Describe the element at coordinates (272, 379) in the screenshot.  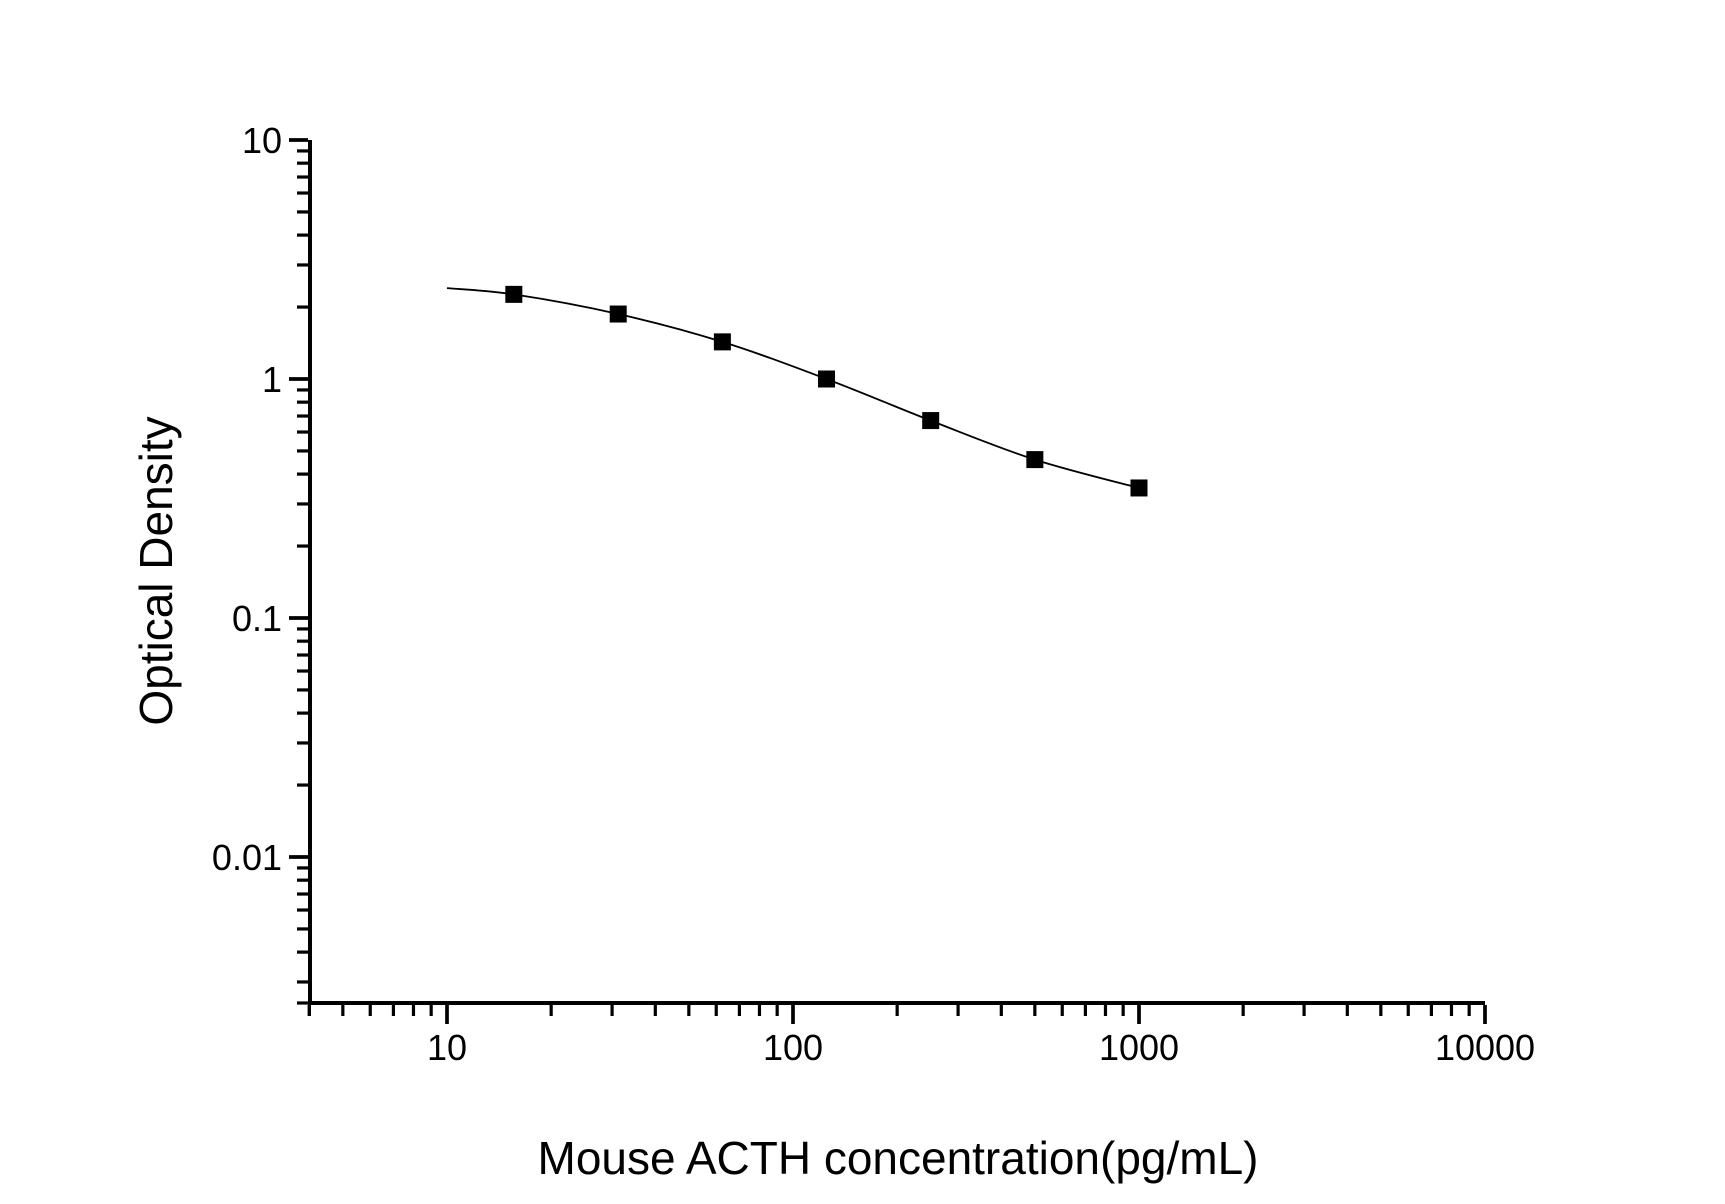
I see `y-axis-tick-label: 1` at that location.